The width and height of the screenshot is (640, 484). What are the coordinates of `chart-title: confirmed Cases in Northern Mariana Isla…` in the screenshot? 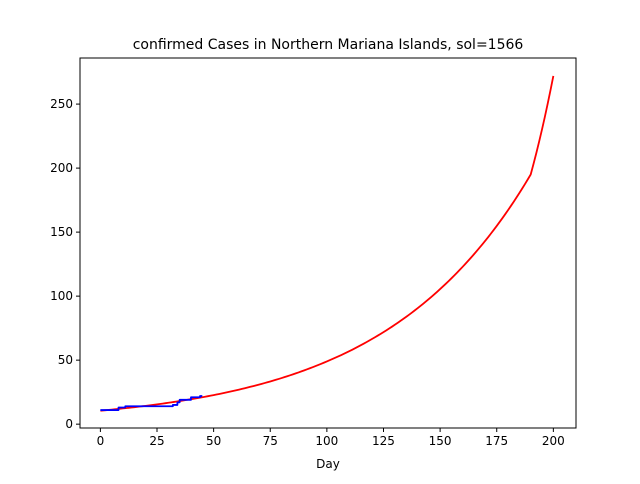 It's located at (328, 45).